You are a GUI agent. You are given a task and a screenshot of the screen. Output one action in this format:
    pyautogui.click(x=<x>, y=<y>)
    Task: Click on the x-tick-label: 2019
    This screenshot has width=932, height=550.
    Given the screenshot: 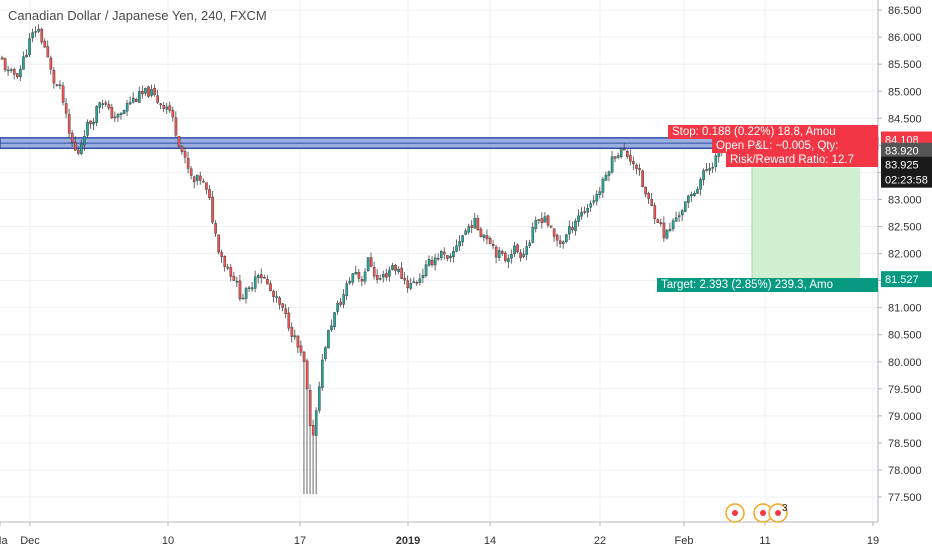 What is the action you would take?
    pyautogui.click(x=408, y=541)
    